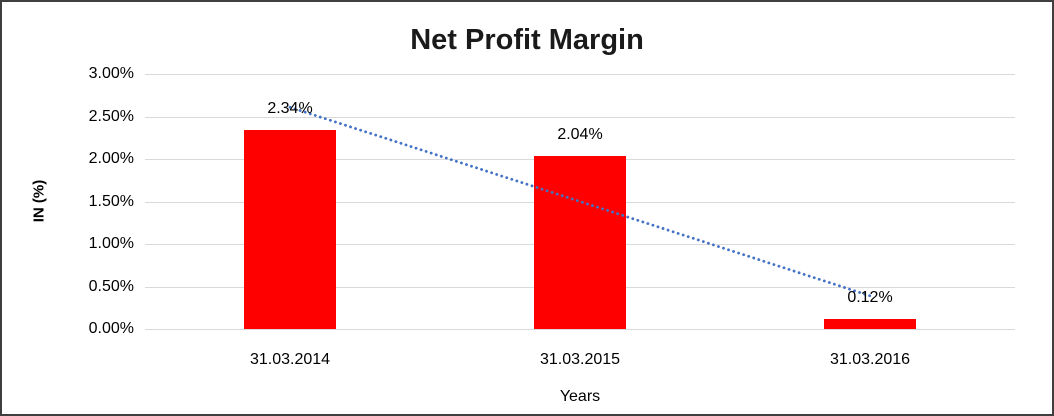 This screenshot has width=1054, height=416. Describe the element at coordinates (111, 201) in the screenshot. I see `y-tick-label: 1.50%` at that location.